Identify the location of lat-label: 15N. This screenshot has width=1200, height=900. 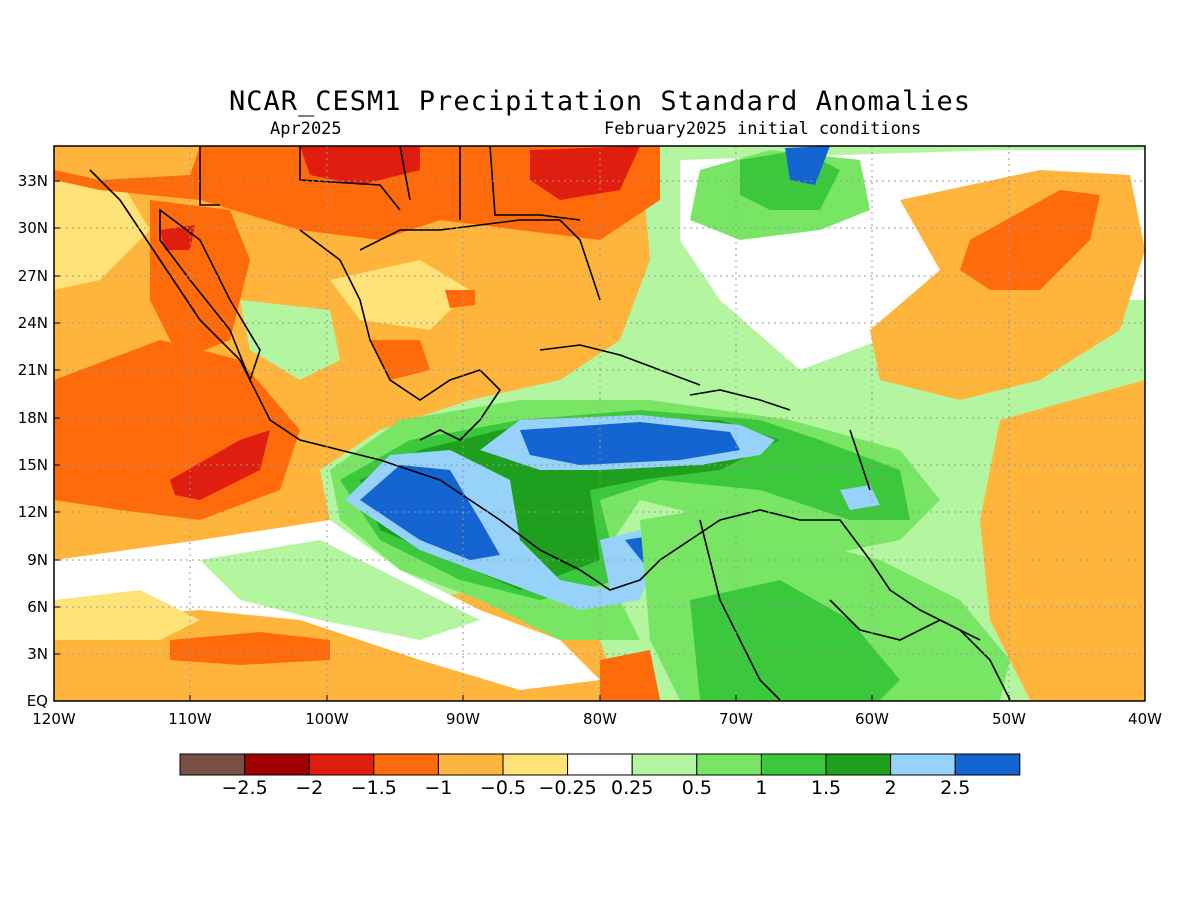
(33, 465).